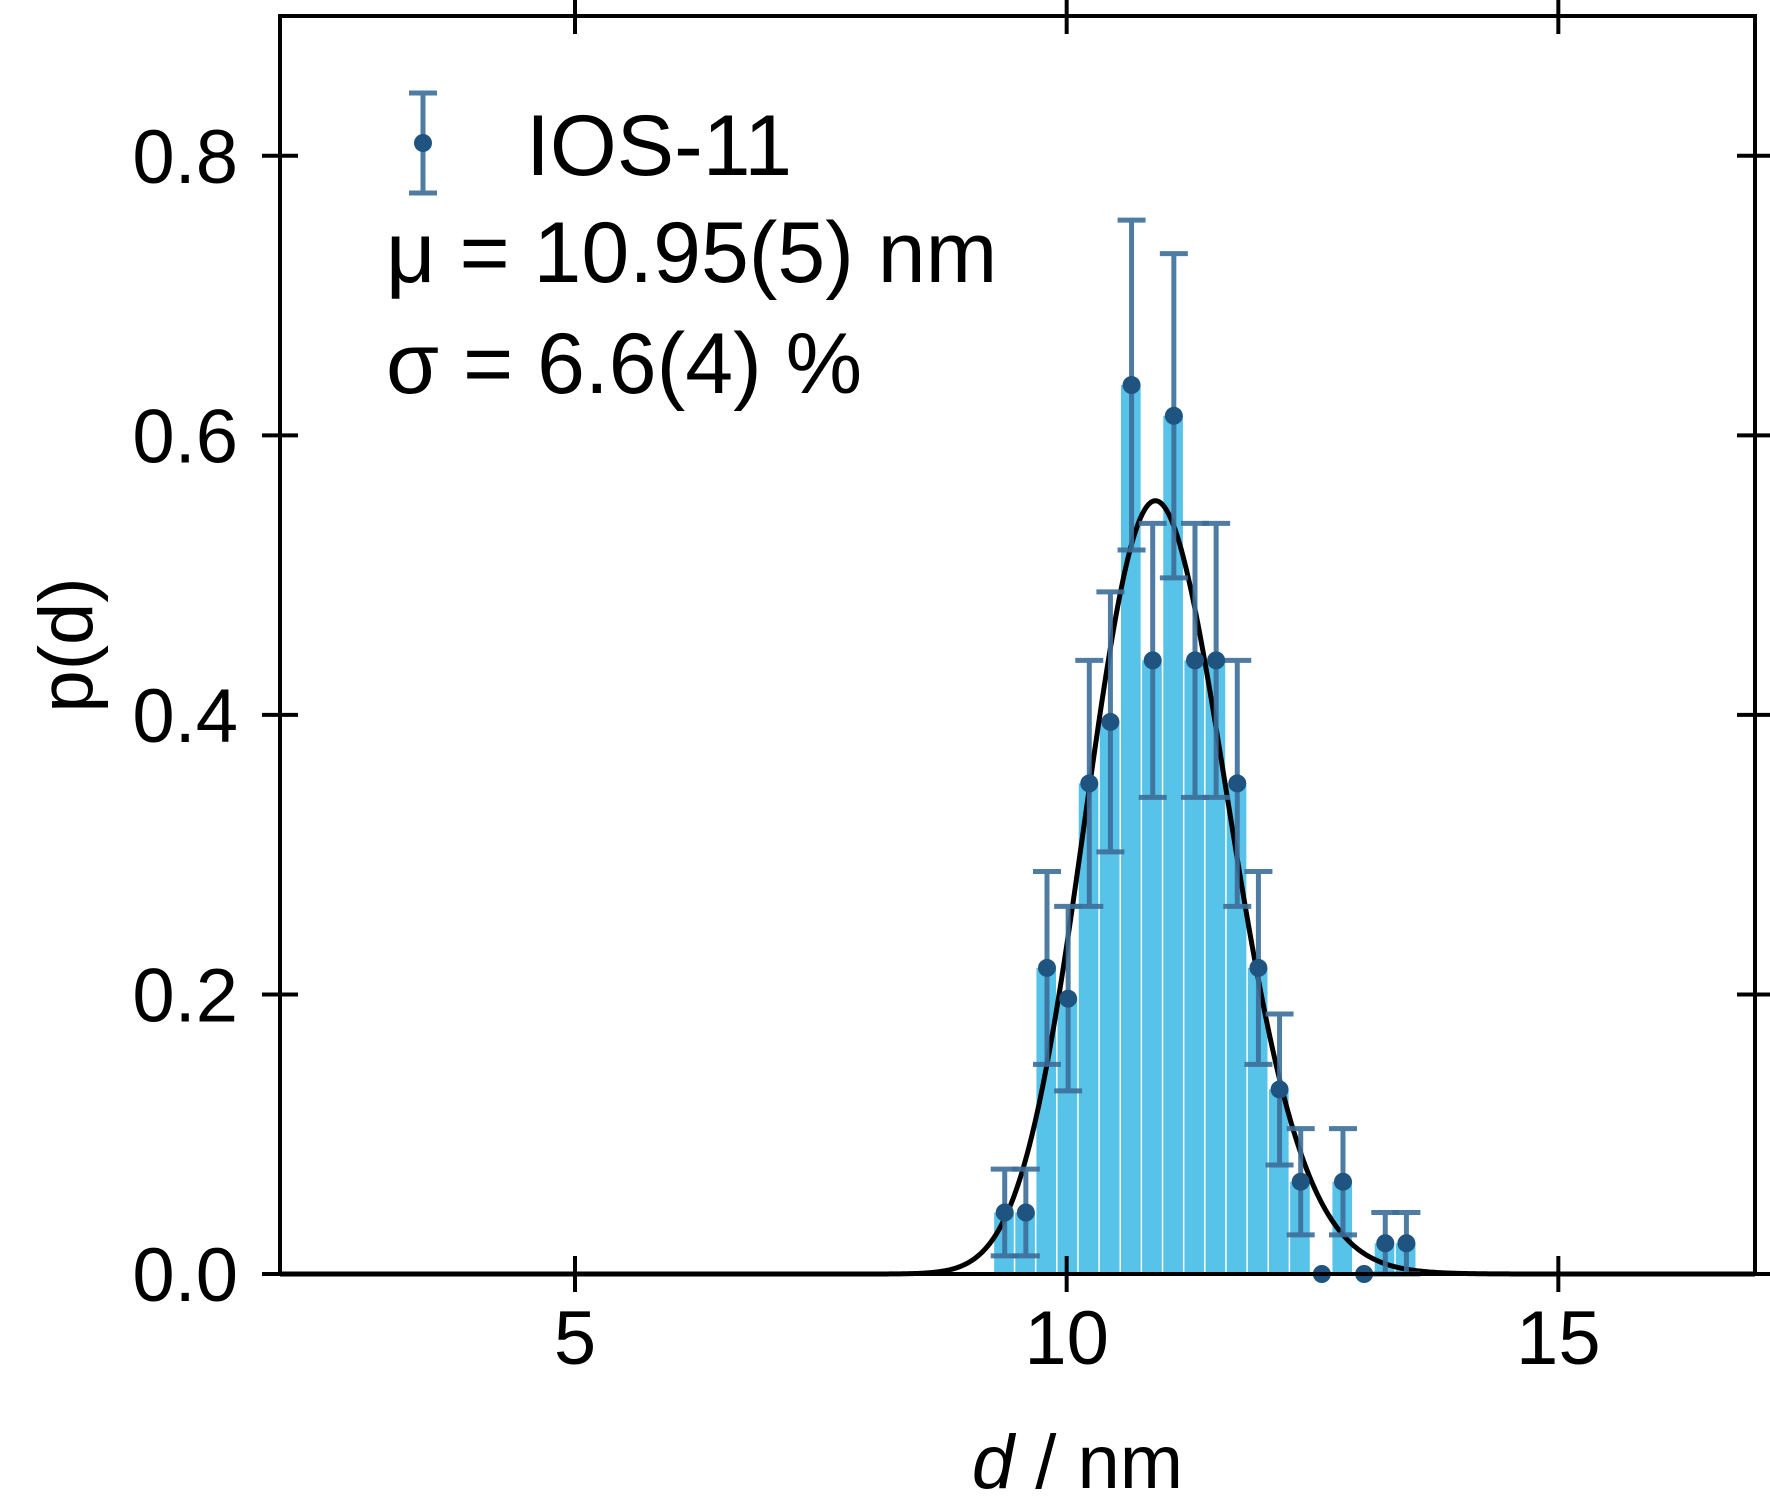 The image size is (1770, 1500). I want to click on legend-label: IOS-11, so click(659, 146).